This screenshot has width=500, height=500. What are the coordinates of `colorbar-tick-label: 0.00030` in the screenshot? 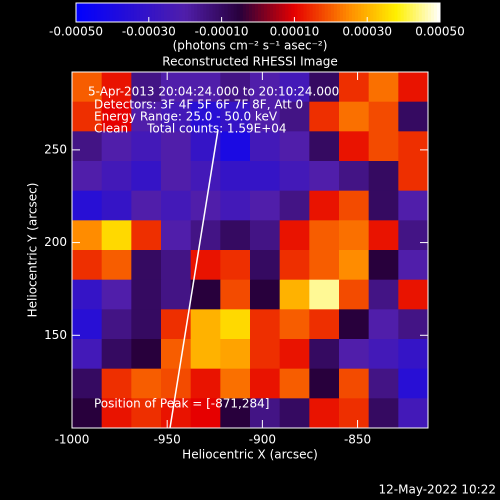 It's located at (367, 32).